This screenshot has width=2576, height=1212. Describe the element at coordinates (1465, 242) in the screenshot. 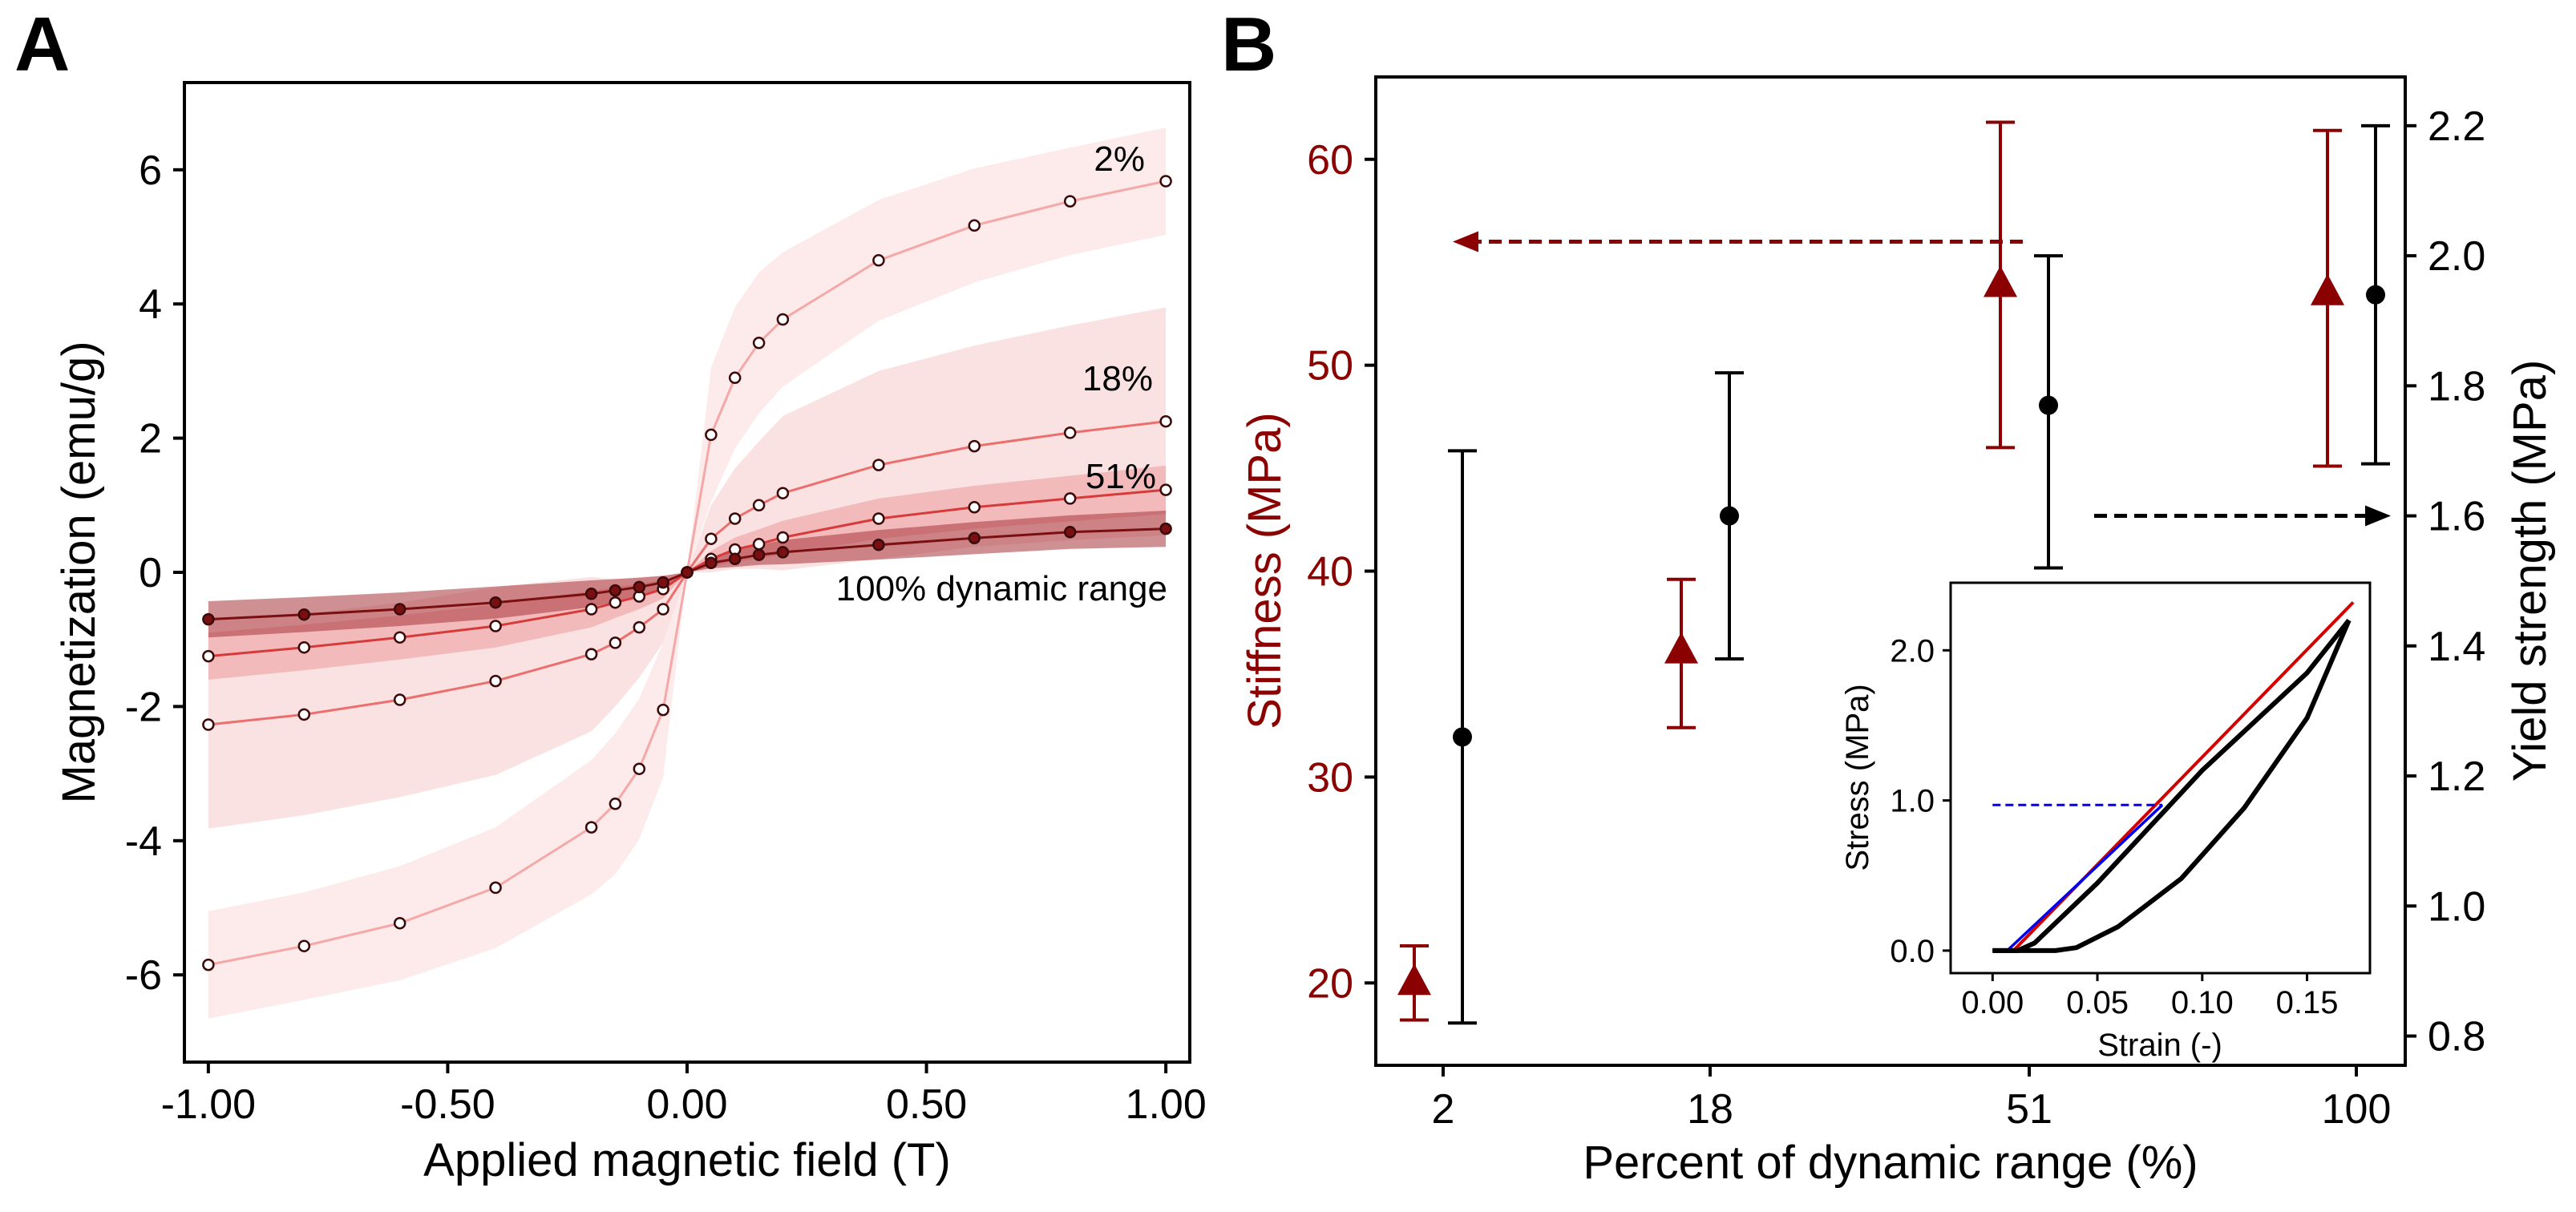

I see `stiffness-arrow-head` at that location.